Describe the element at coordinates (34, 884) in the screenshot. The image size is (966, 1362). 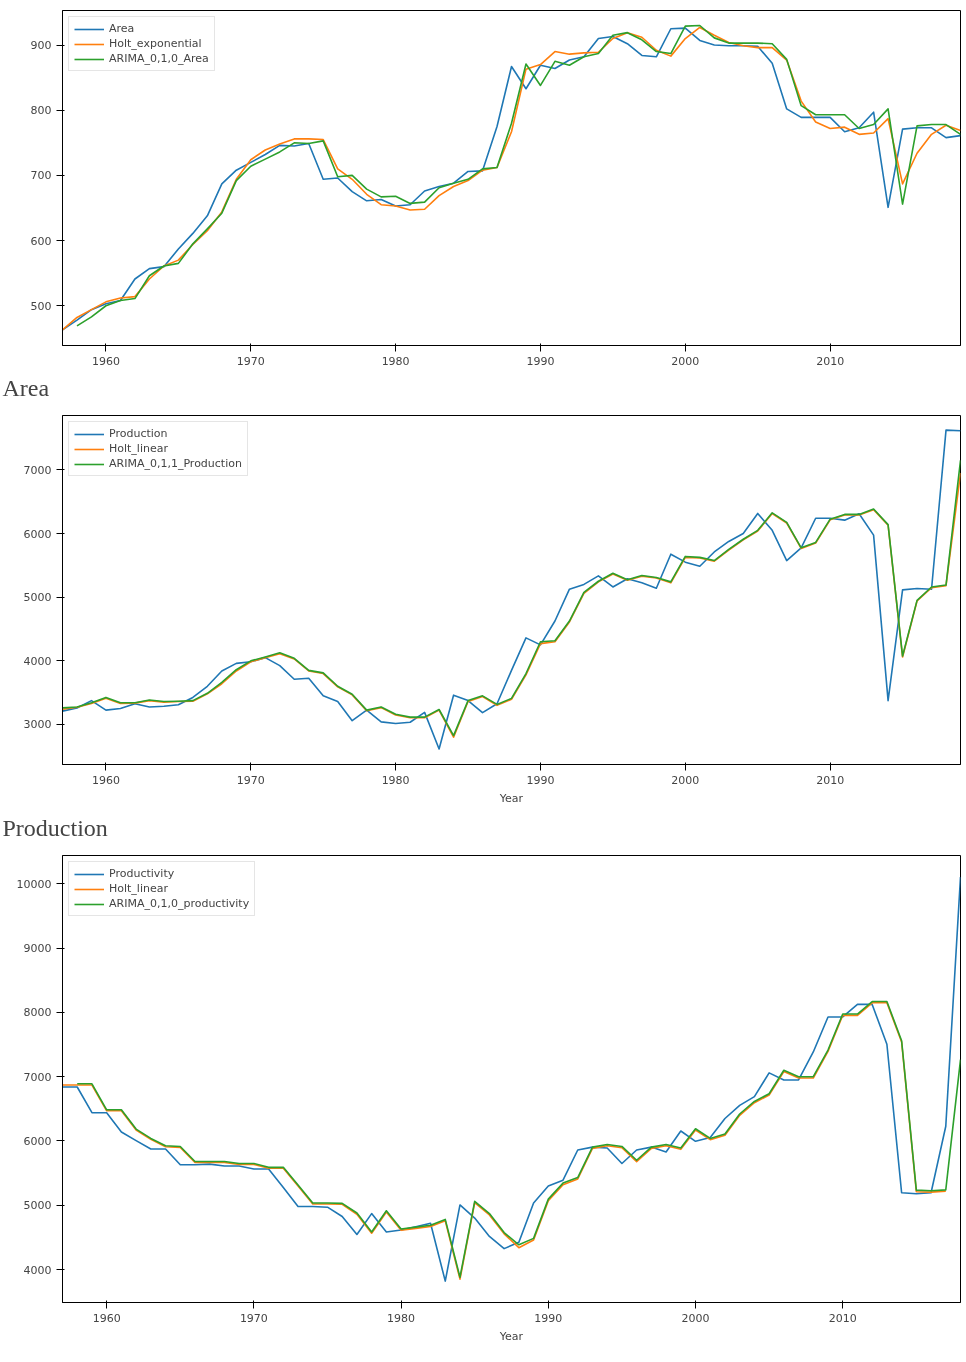
I see `y-tick-label: 10000` at that location.